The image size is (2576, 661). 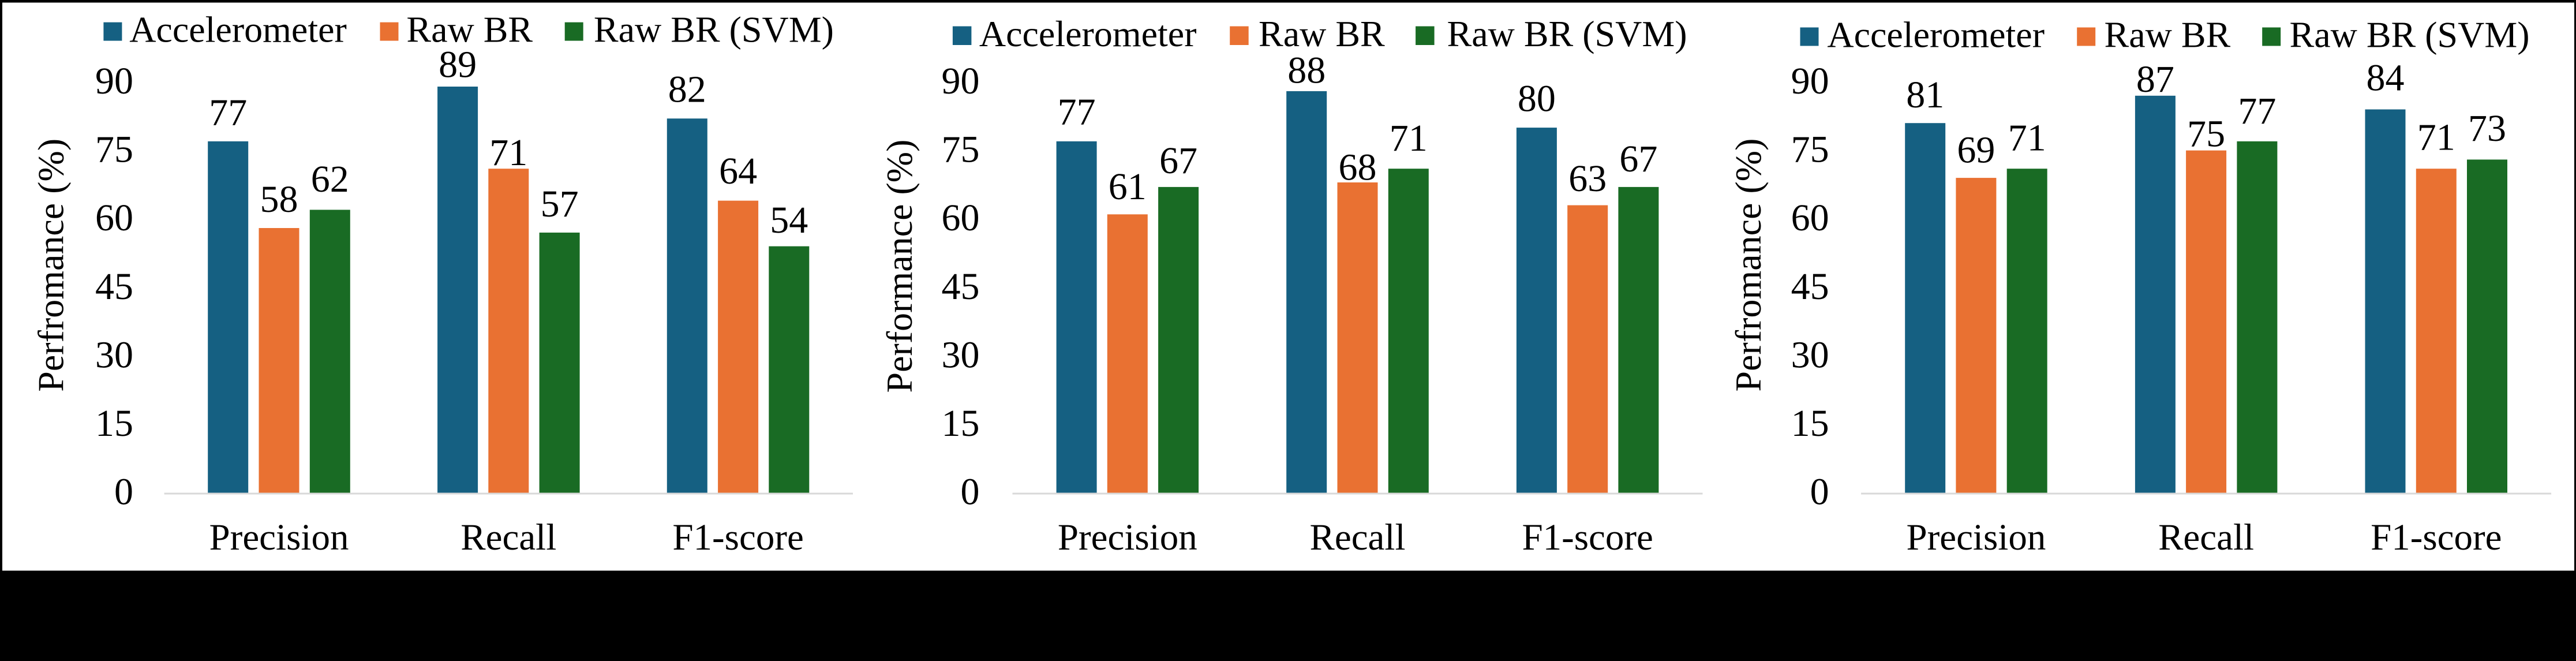 I want to click on svg-text: 81, so click(x=1925, y=95).